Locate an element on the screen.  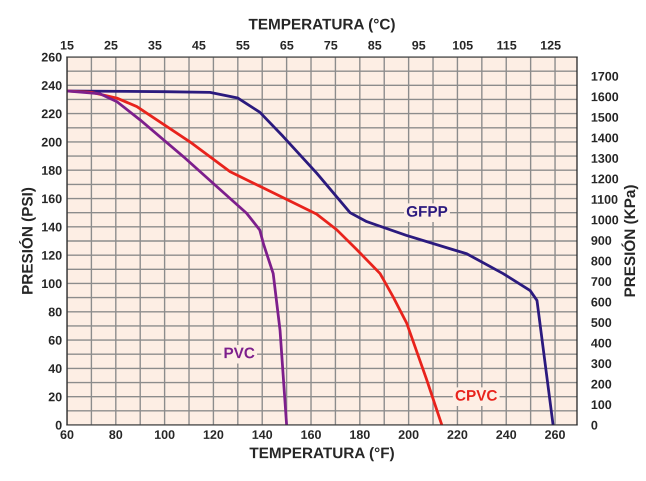
x-tick-label: 220 is located at coordinates (457, 435).